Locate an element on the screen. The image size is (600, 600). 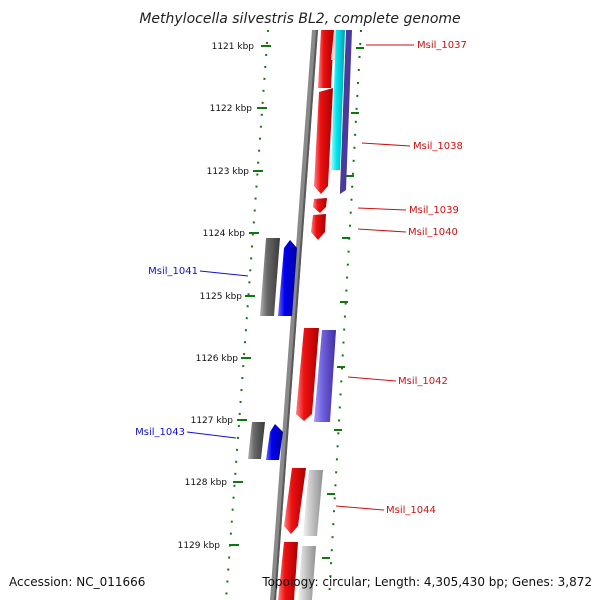
kbp-label: 1122 kbp is located at coordinates (231, 109).